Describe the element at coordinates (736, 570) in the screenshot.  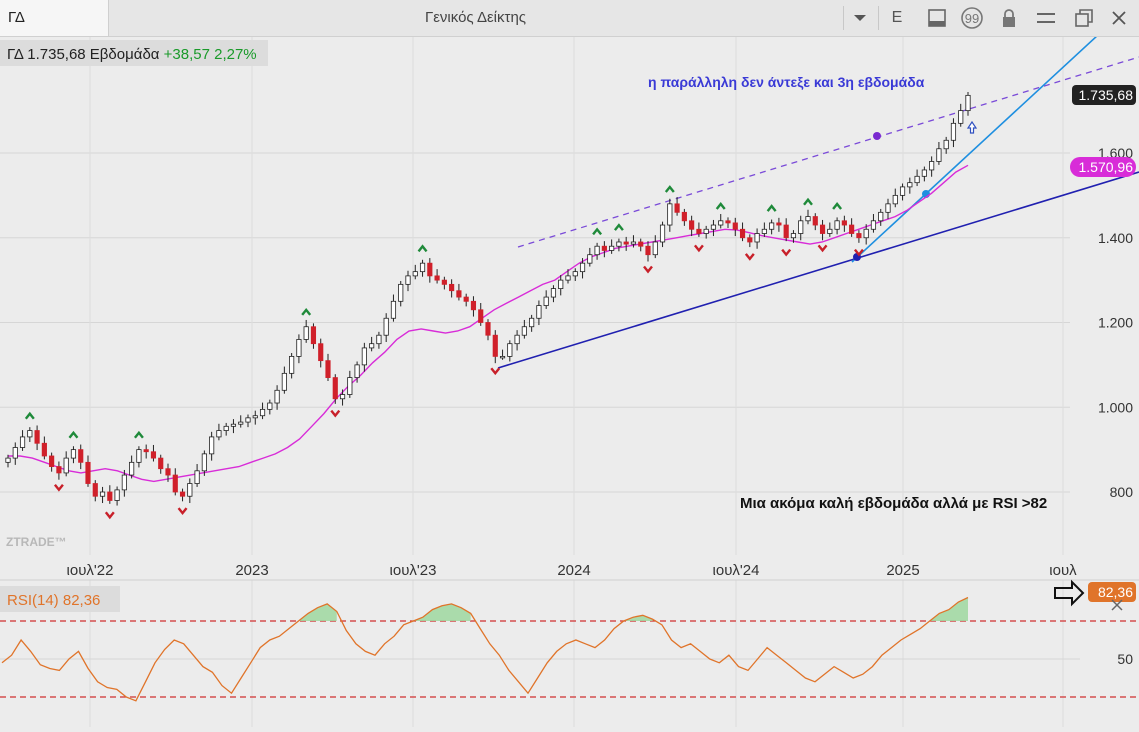
I see `x-tick-label: ιουλ'24` at that location.